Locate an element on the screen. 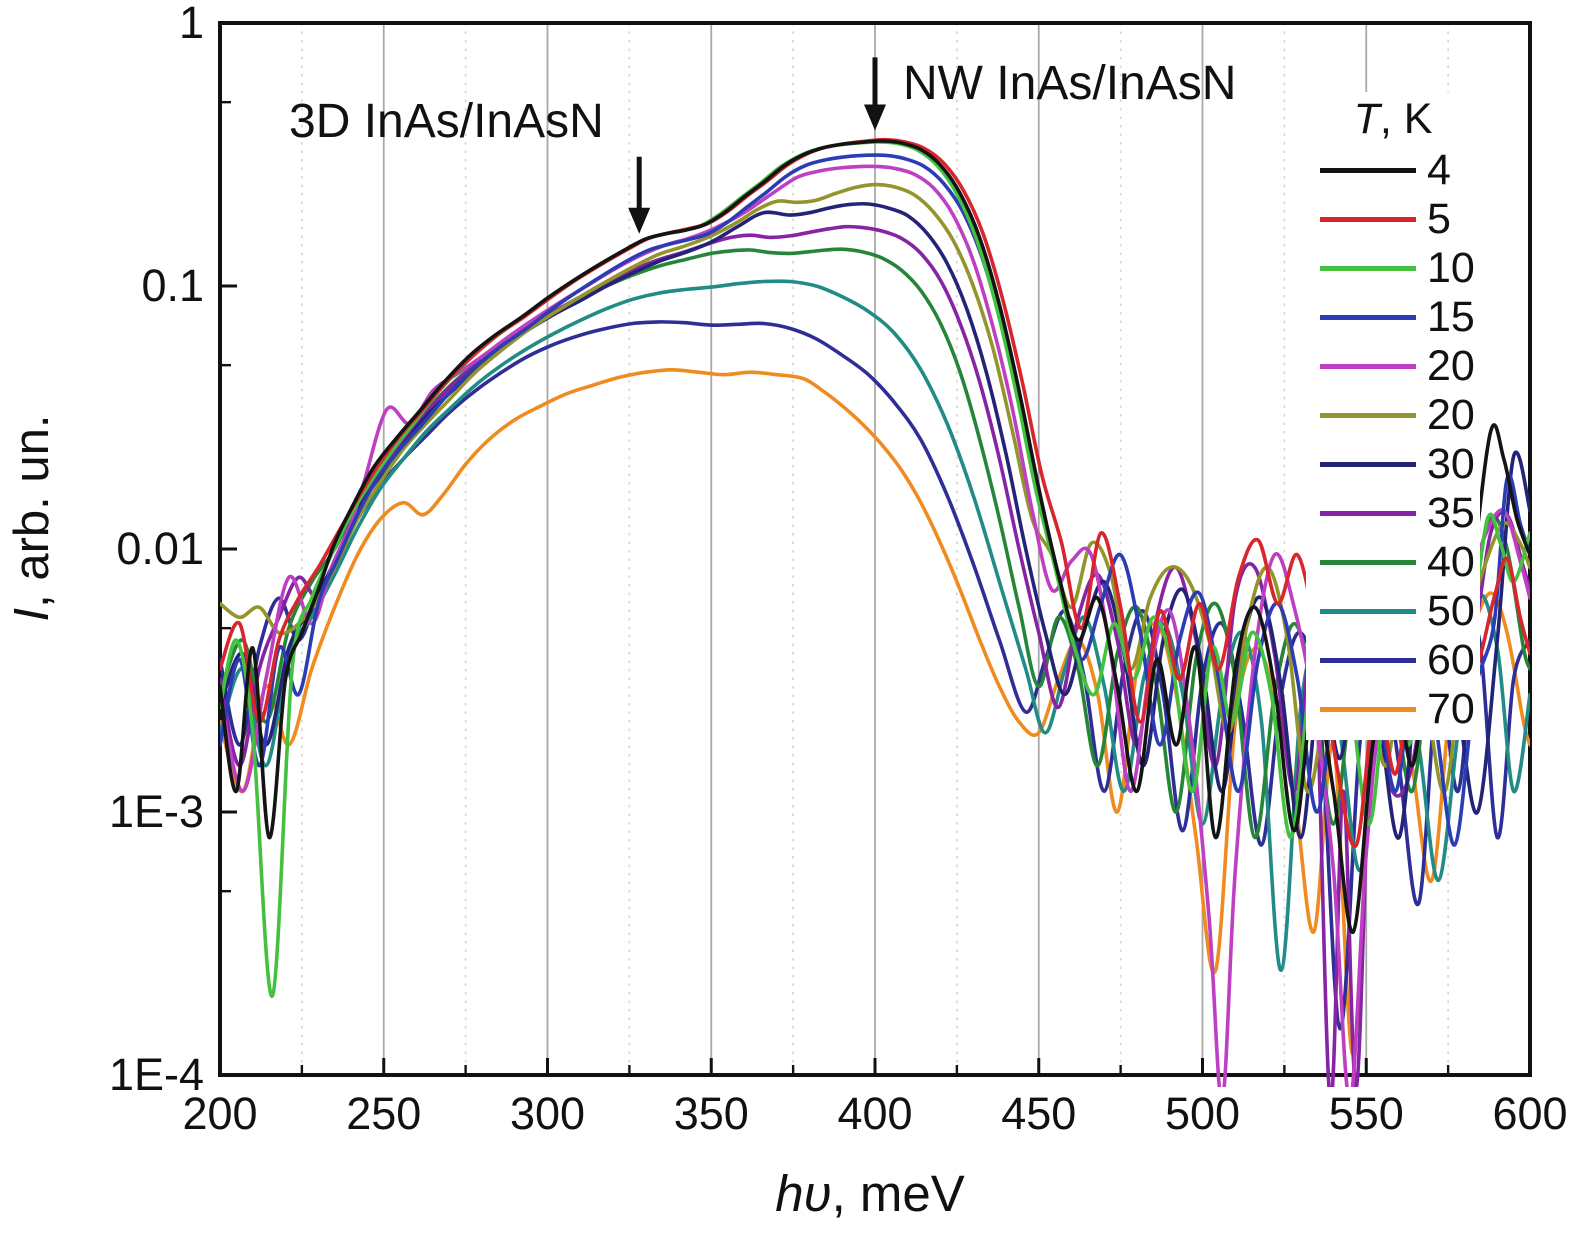  legend-entry-50K-9: 50 is located at coordinates (1393, 611).